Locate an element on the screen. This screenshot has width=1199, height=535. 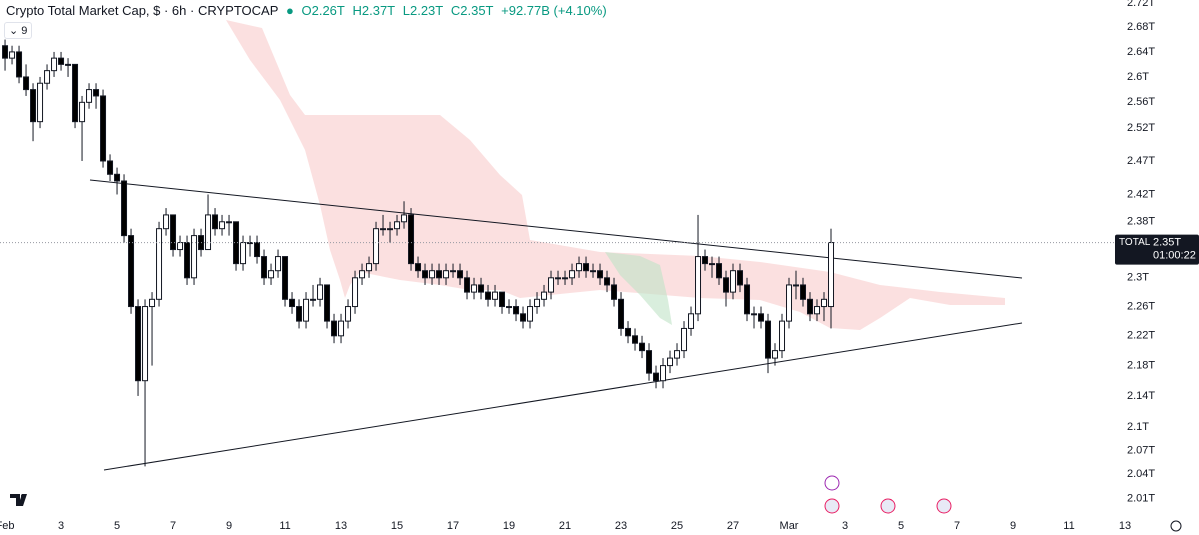
indicator-toggle: ⌄ 9 is located at coordinates (18, 30).